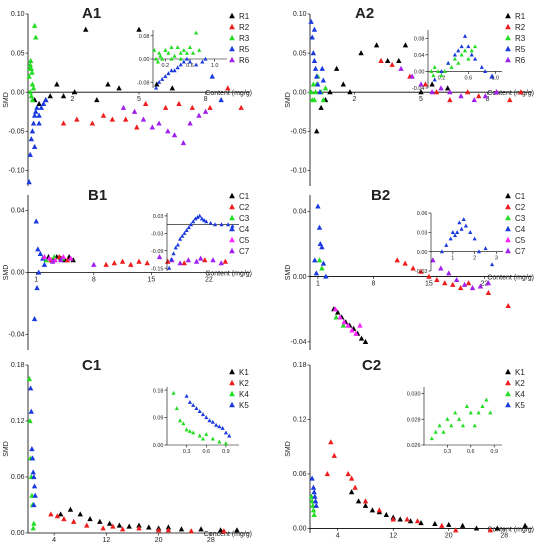 The width and height of the screenshot is (540, 550). Describe the element at coordinates (300, 420) in the screenshot. I see `C2-ytick-label: 0.12` at that location.